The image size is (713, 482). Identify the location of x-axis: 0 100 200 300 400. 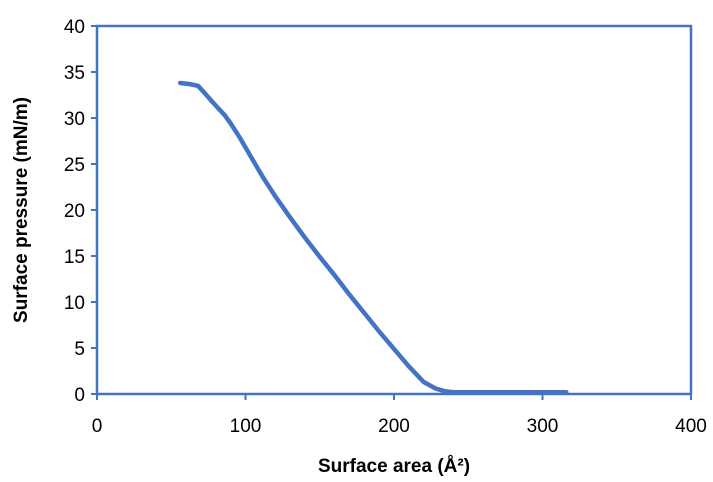
(399, 415).